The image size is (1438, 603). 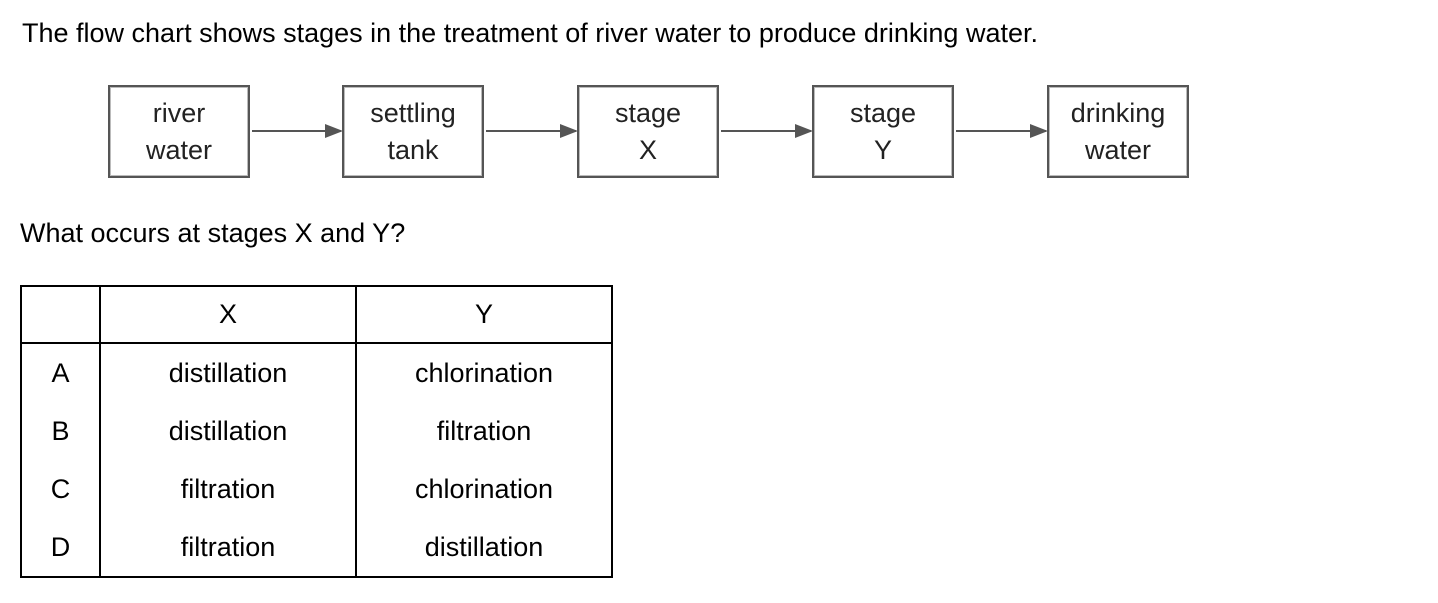 I want to click on table-row: D filtration distillation, so click(x=316, y=548).